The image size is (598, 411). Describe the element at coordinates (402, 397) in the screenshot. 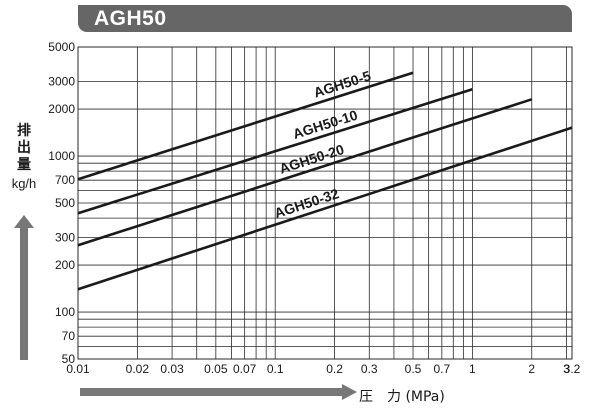

I see `x-axis-label: 圧 力 (MPa)` at that location.